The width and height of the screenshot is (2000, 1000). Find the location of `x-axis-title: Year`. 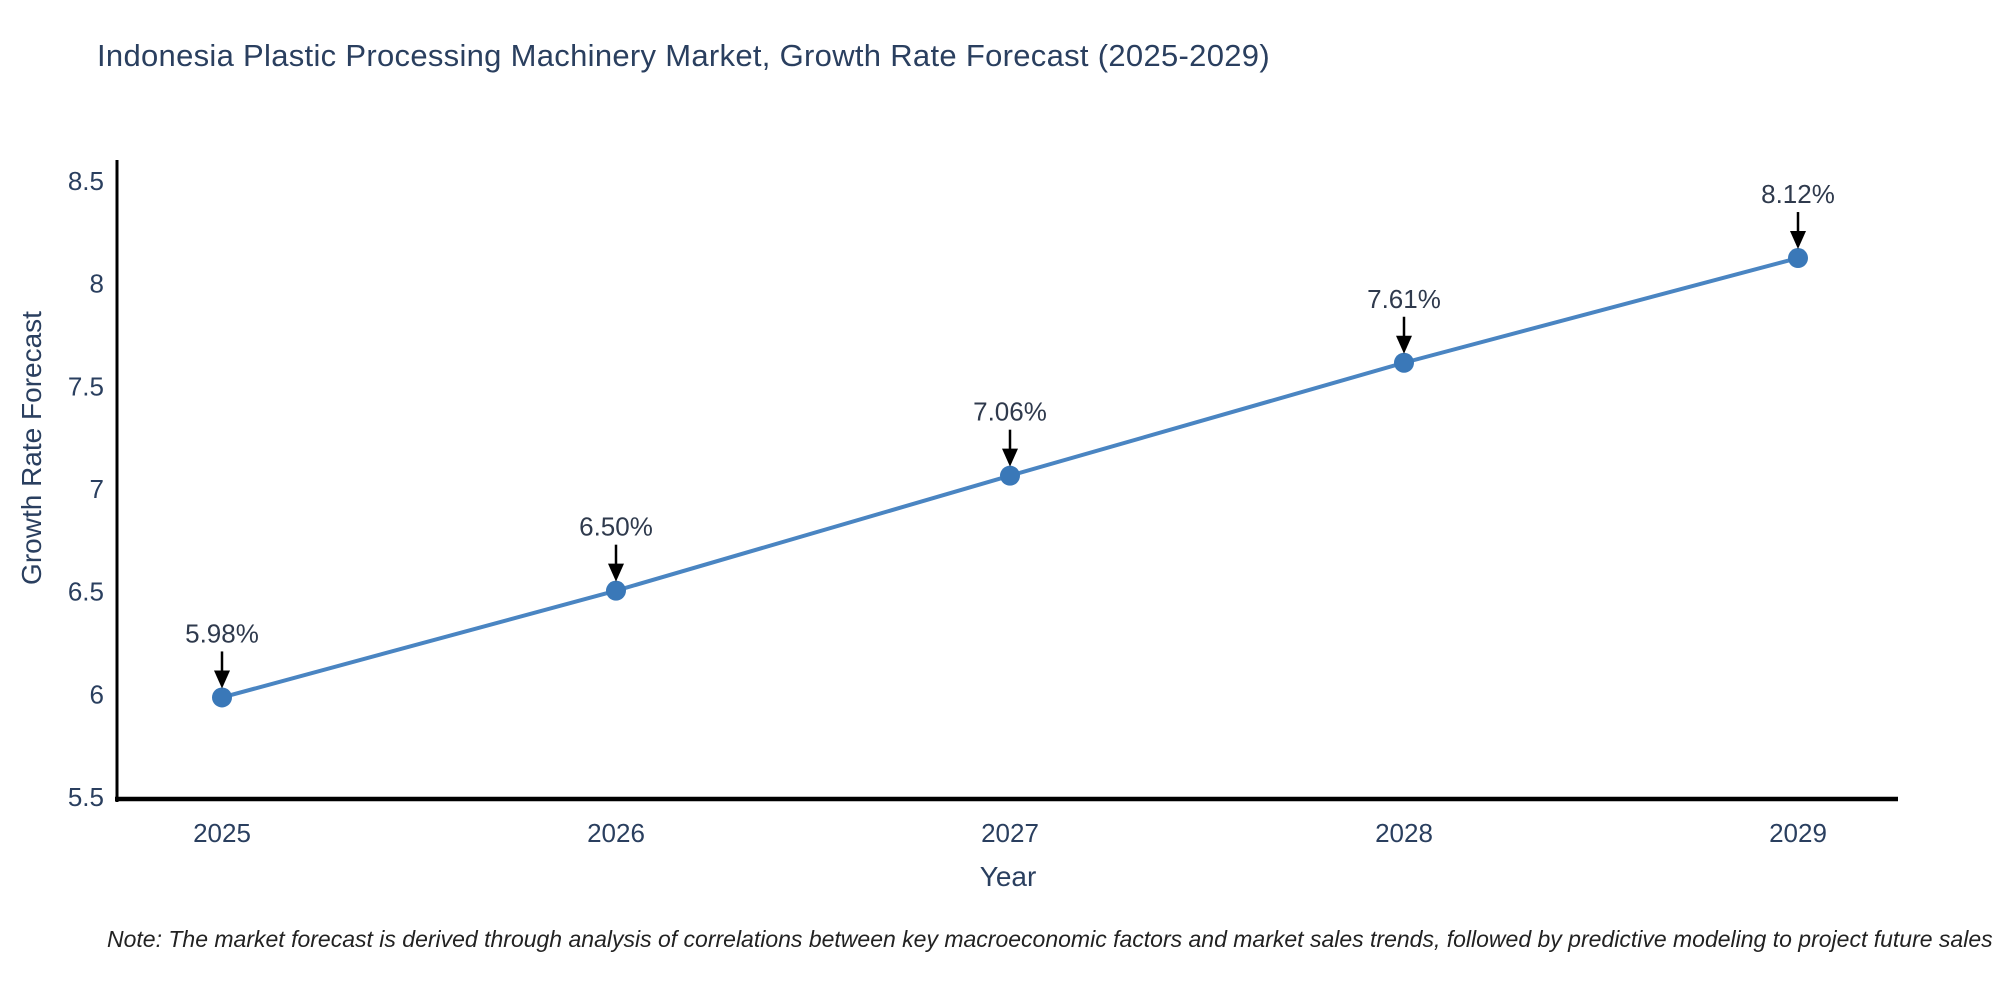

x-axis-title: Year is located at coordinates (1008, 876).